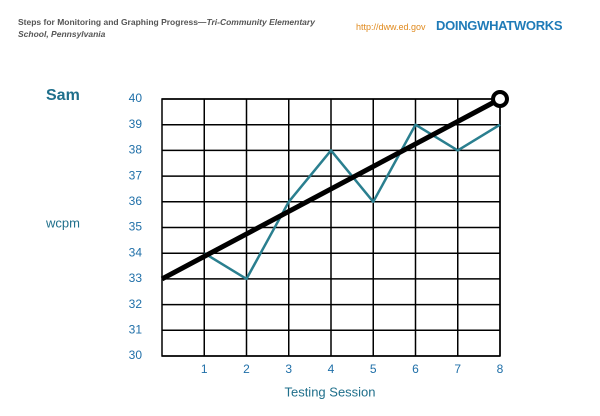 The height and width of the screenshot is (416, 600). I want to click on y-tick-label: 31, so click(136, 329).